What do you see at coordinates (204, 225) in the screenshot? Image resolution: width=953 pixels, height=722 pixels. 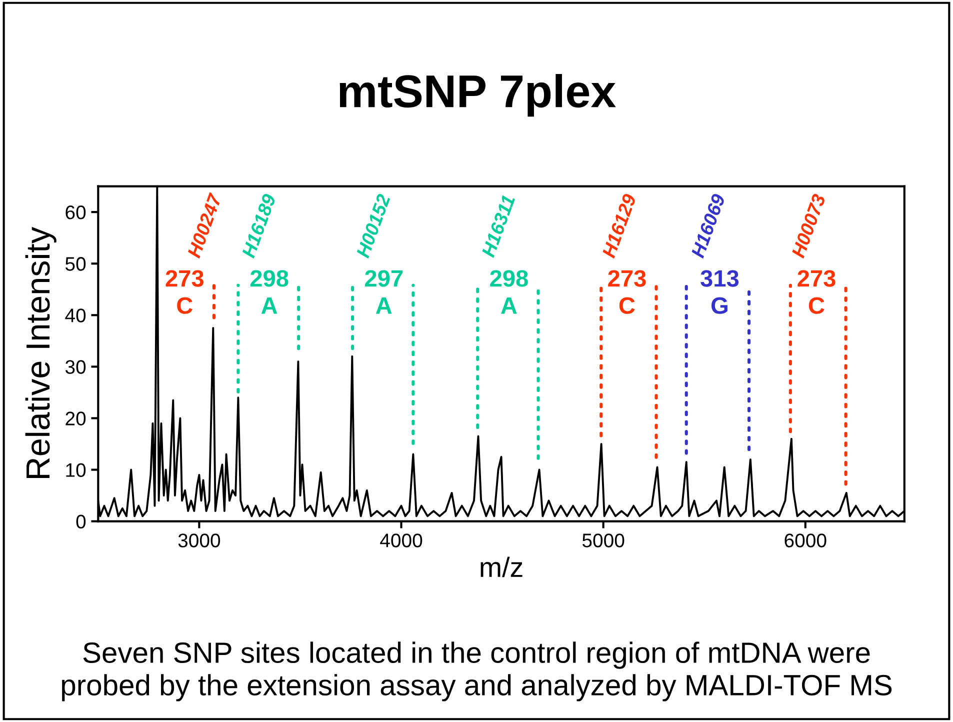 I see `text: H00247` at bounding box center [204, 225].